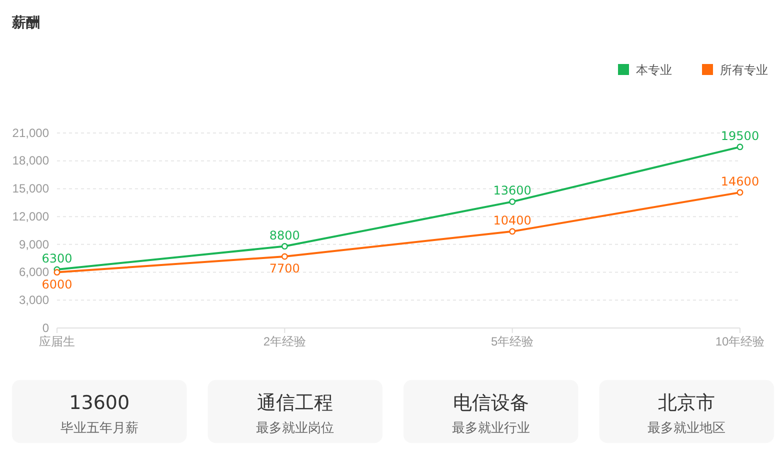 The height and width of the screenshot is (453, 779). Describe the element at coordinates (31, 216) in the screenshot. I see `y-tick-label: 12,000` at that location.